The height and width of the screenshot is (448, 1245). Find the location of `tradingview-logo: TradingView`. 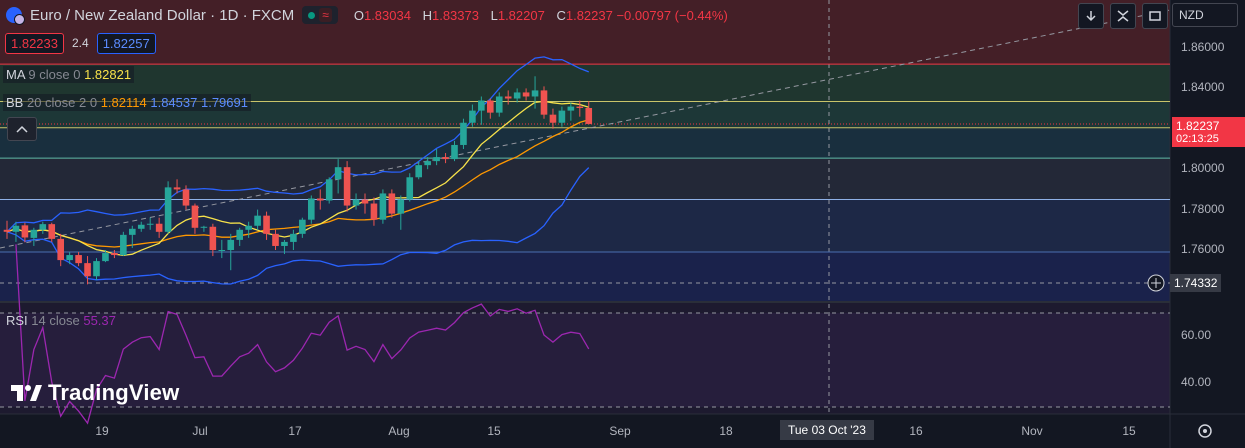

tradingview-logo: TradingView is located at coordinates (94, 393).